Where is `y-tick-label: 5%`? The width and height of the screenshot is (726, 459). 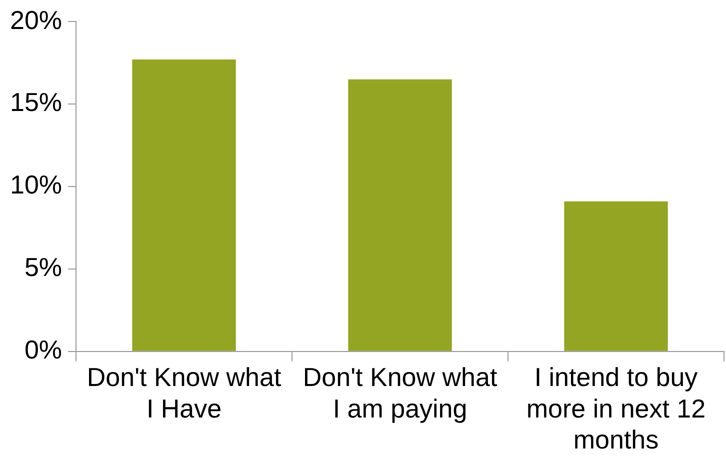
y-tick-label: 5% is located at coordinates (43, 267).